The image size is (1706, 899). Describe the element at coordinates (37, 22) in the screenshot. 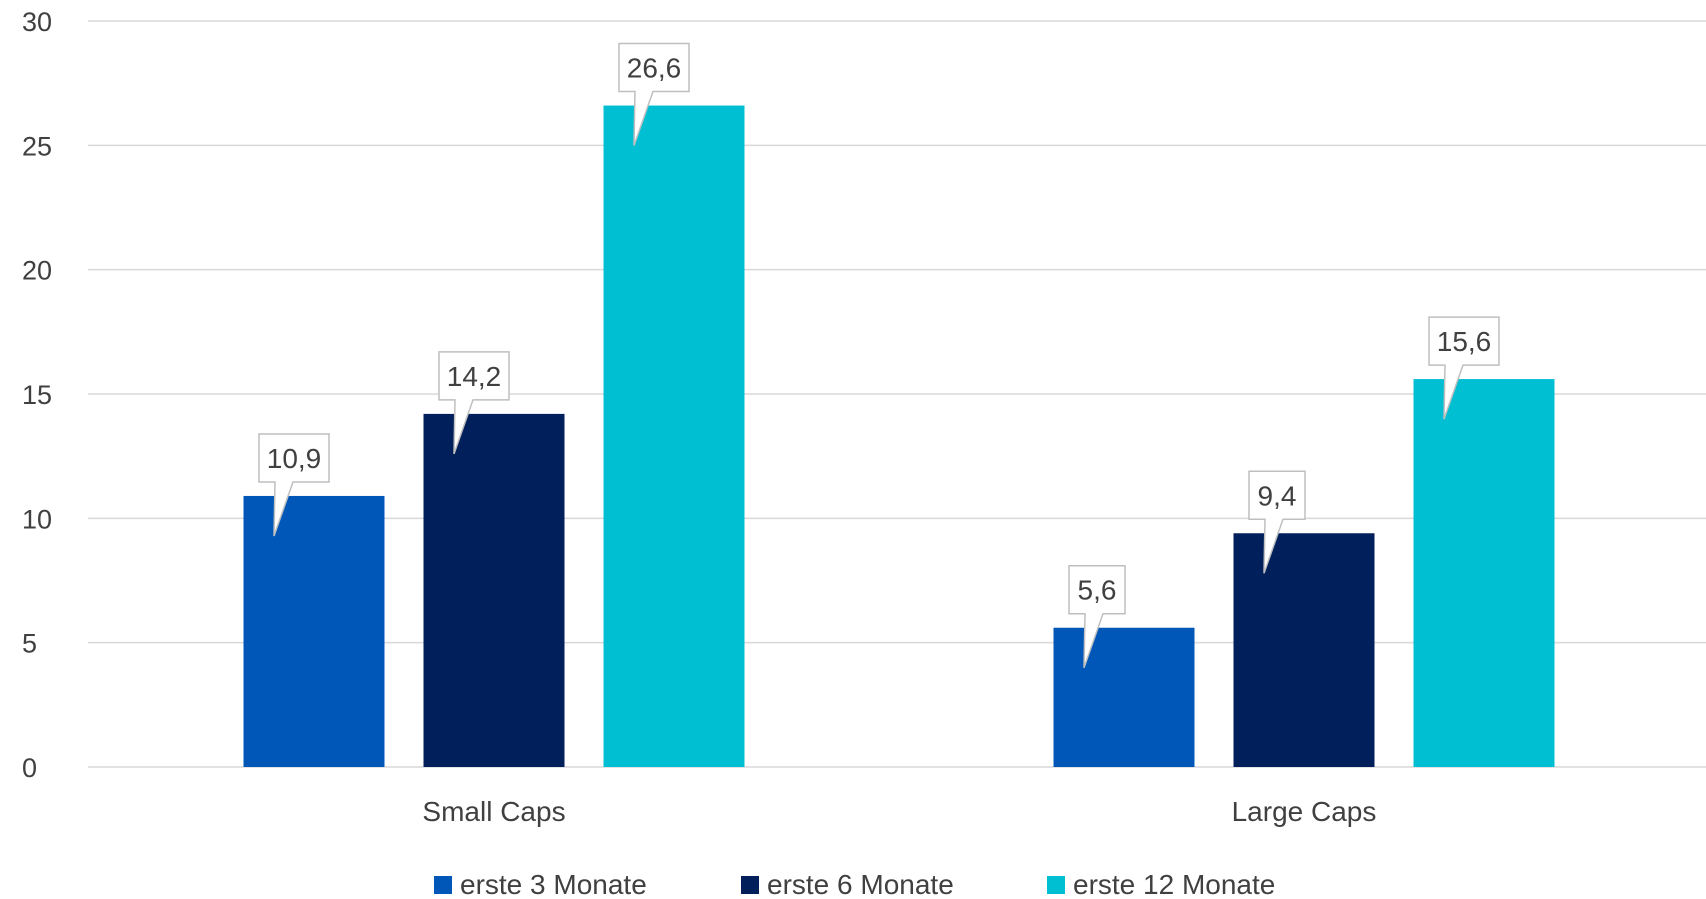

I see `y-tick-label: 30` at that location.